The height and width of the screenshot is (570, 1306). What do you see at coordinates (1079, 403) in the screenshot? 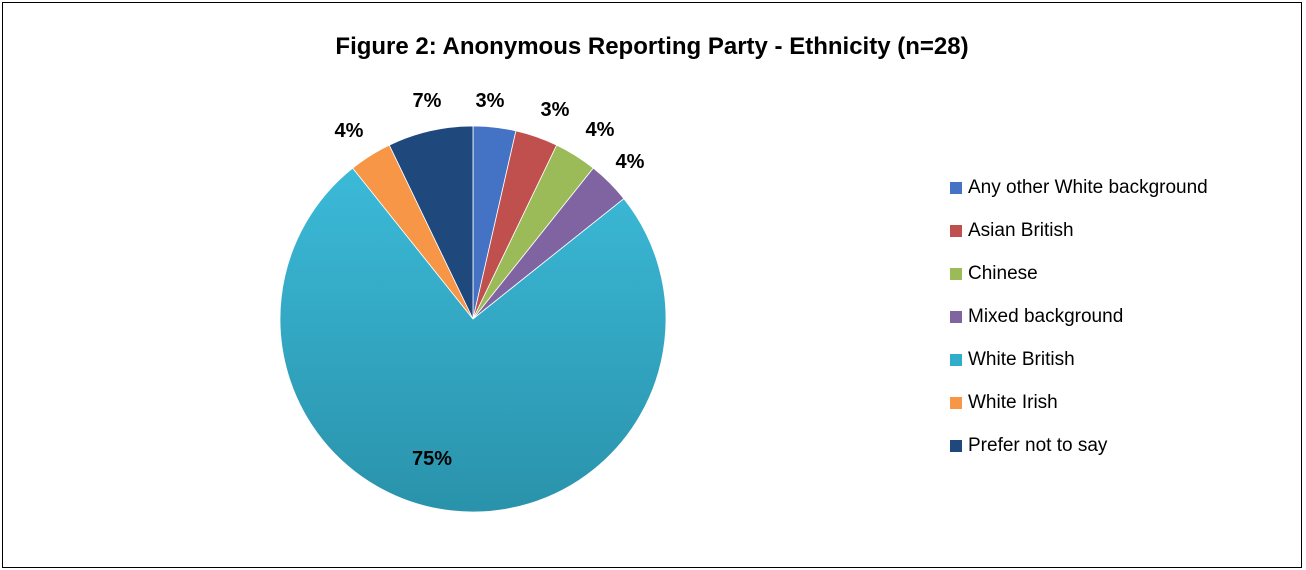
I see `legend-entry: White Irish` at bounding box center [1079, 403].